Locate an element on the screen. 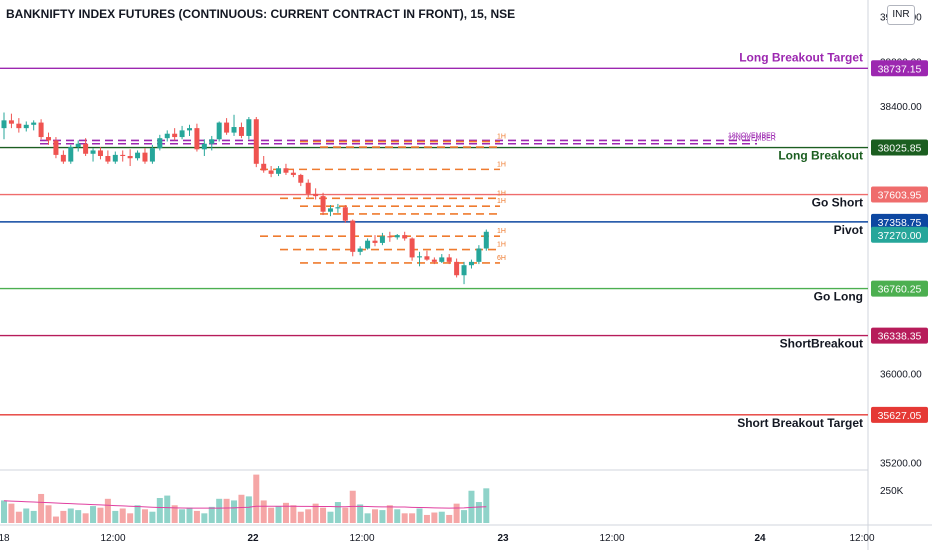 The width and height of the screenshot is (932, 550). level-price-badge: 37603.95 is located at coordinates (900, 196).